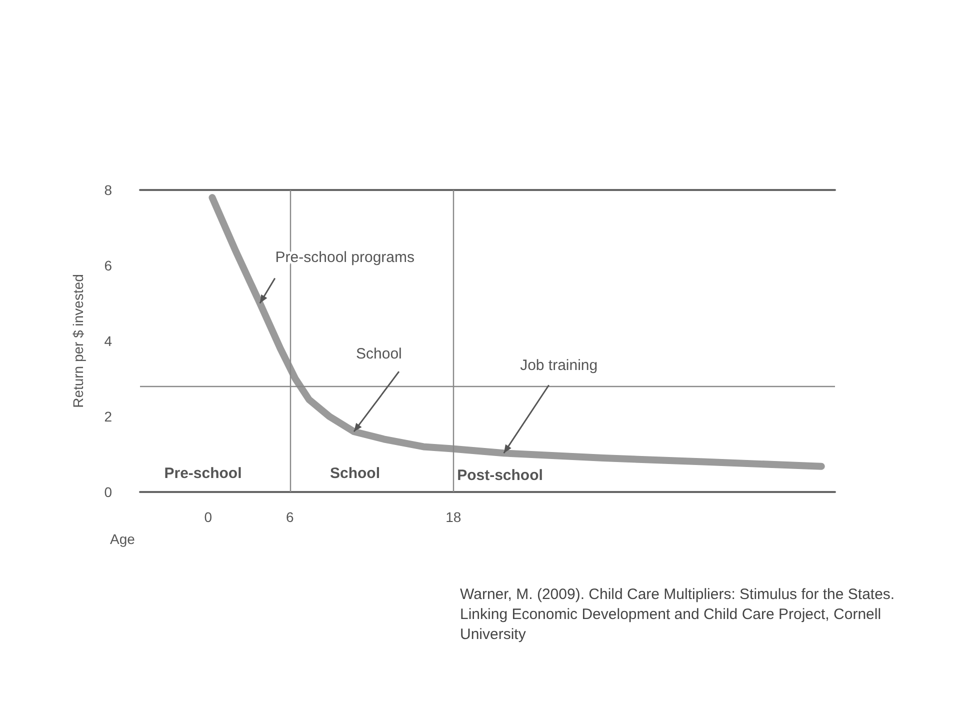  What do you see at coordinates (108, 341) in the screenshot?
I see `y-tick-label: 4` at bounding box center [108, 341].